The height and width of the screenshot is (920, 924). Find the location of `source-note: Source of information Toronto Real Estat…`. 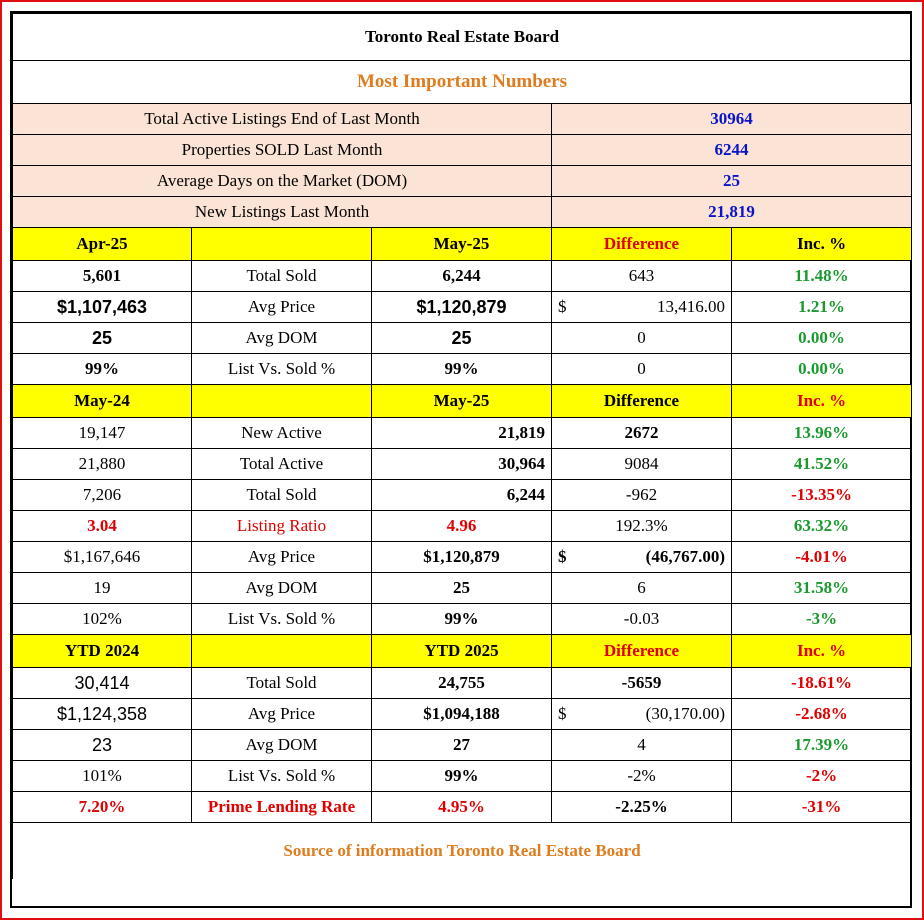

source-note: Source of information Toronto Real Estat… is located at coordinates (462, 850).